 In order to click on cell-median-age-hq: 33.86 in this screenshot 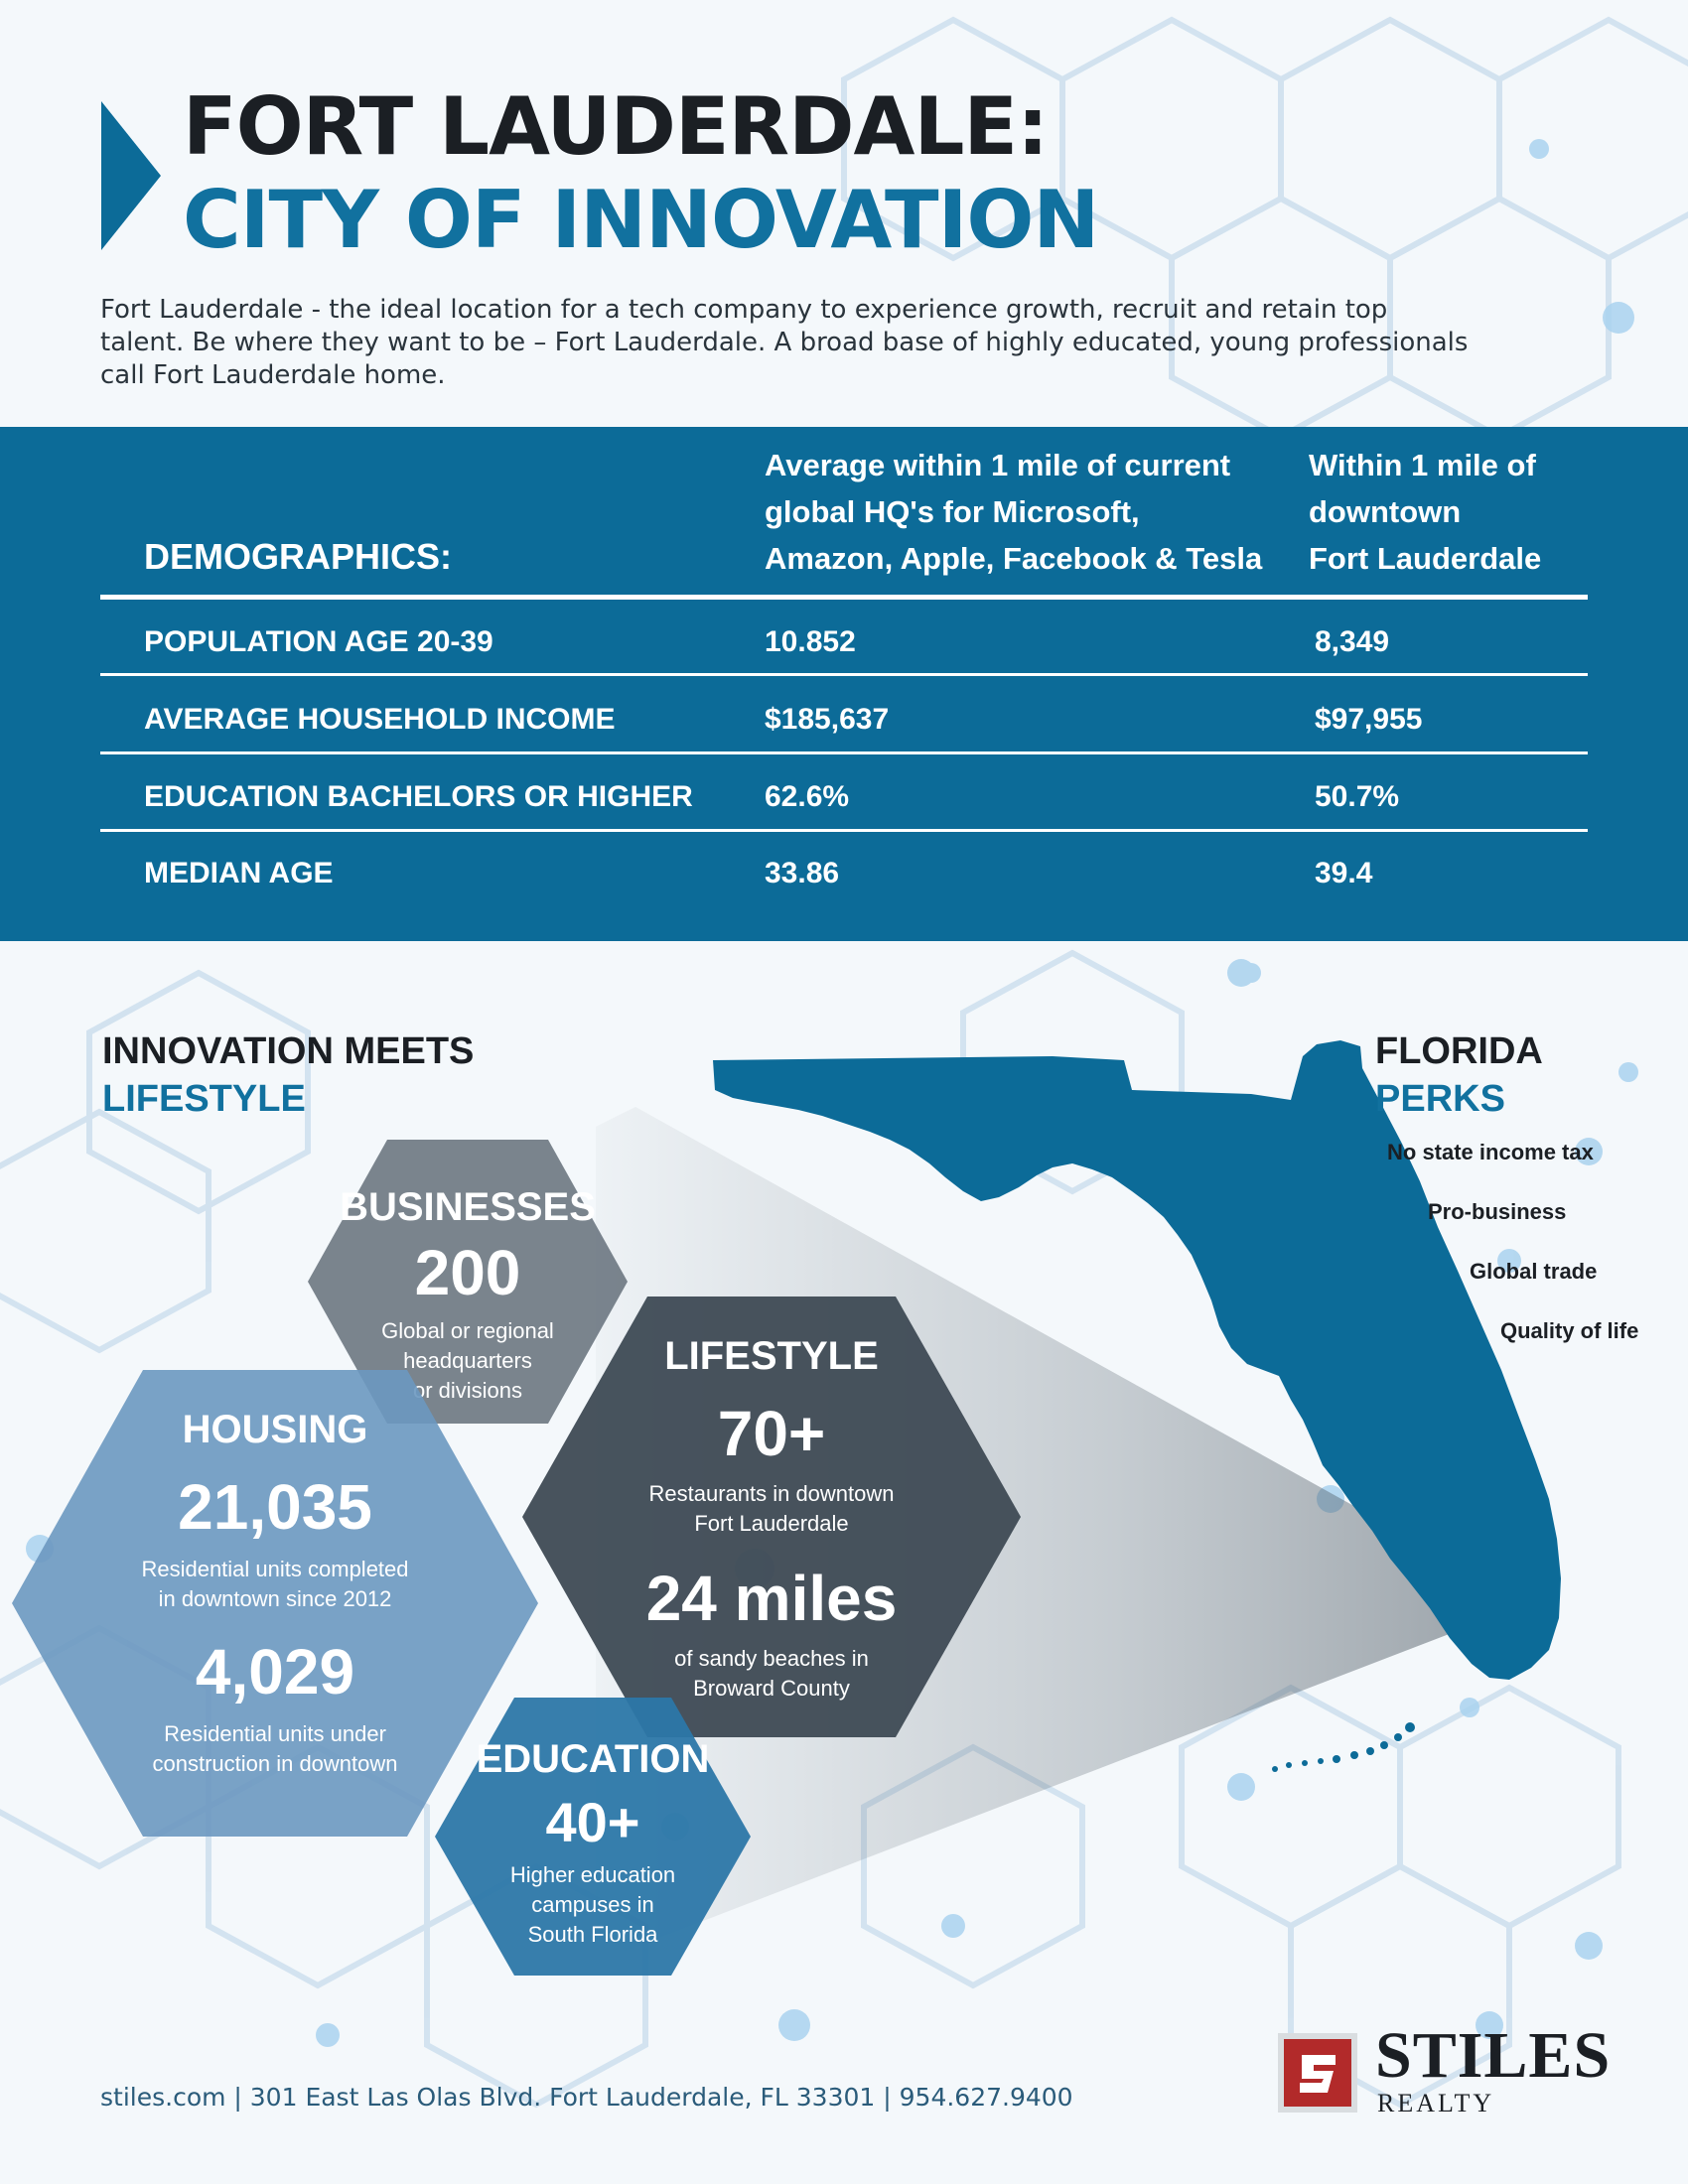, I will do `click(802, 873)`.